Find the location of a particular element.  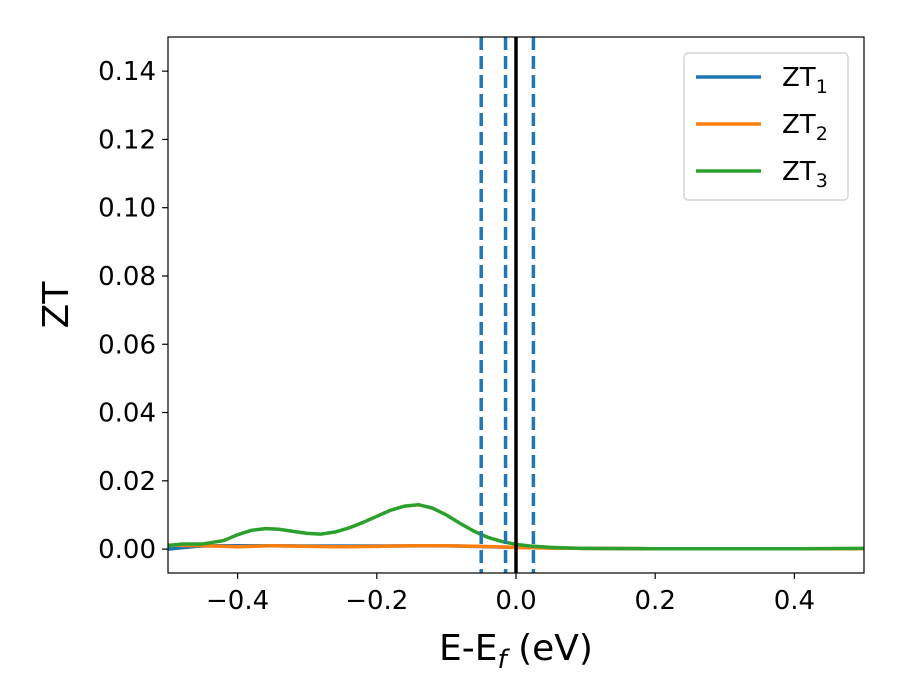

x-tick-label: 0.2 is located at coordinates (655, 601).